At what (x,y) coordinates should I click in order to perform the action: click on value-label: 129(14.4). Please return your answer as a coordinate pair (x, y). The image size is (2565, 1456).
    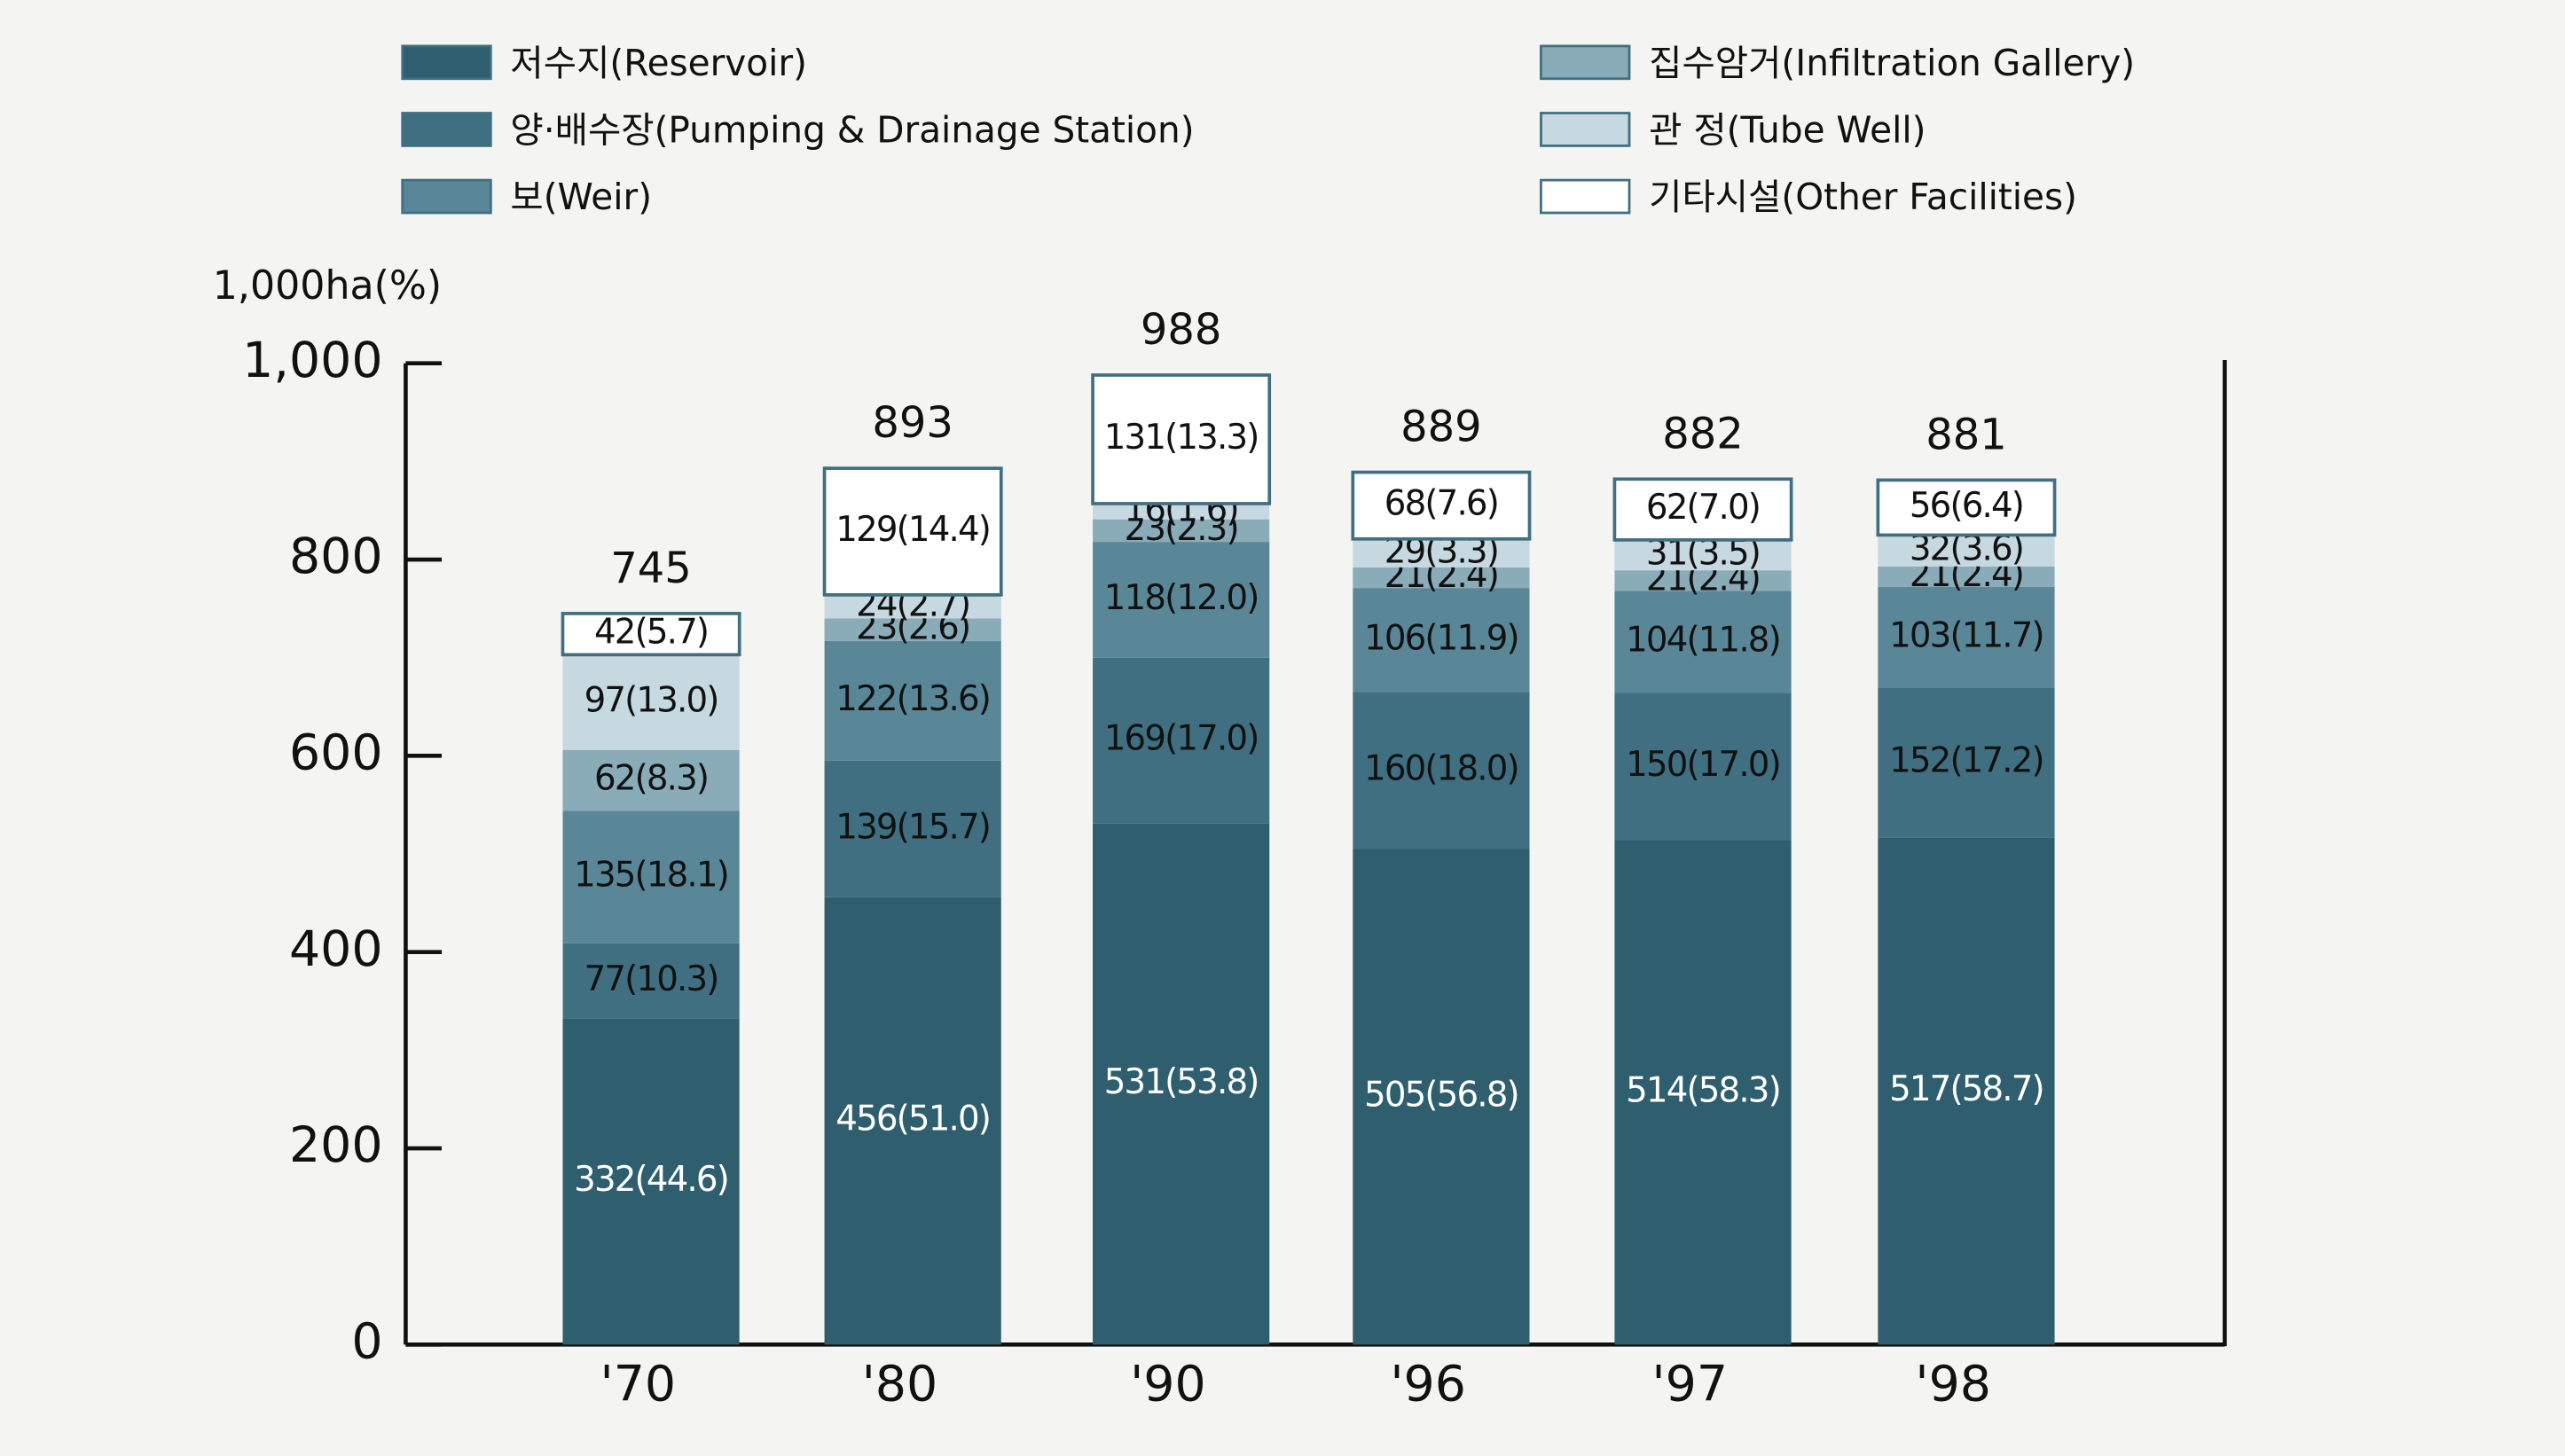
    Looking at the image, I should click on (912, 530).